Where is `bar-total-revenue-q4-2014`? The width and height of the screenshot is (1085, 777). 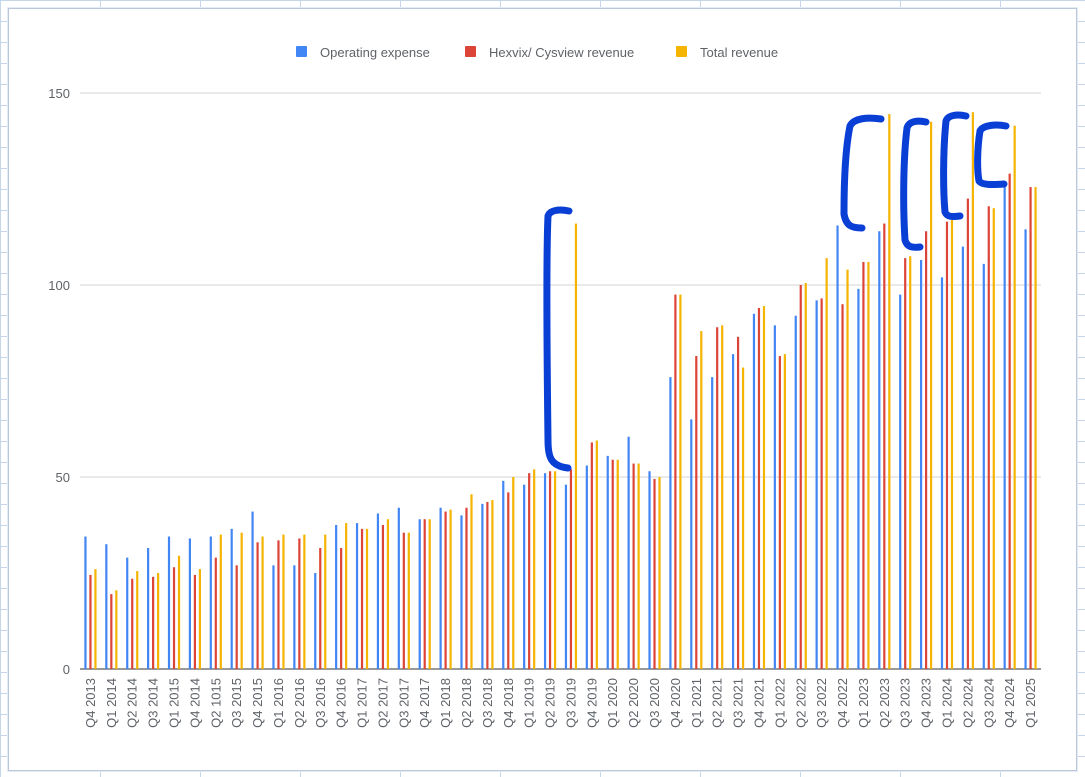 bar-total-revenue-q4-2014 is located at coordinates (200, 619).